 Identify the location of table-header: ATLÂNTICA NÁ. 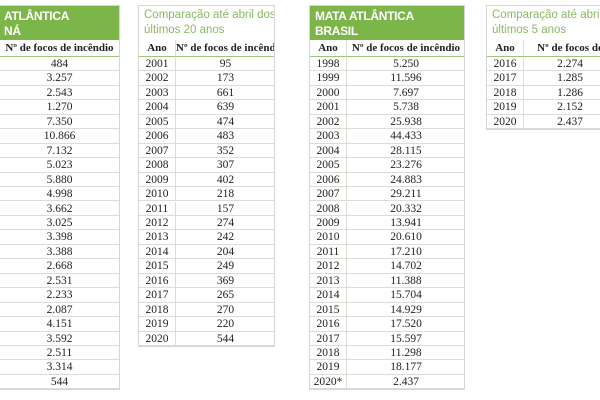
(59, 23).